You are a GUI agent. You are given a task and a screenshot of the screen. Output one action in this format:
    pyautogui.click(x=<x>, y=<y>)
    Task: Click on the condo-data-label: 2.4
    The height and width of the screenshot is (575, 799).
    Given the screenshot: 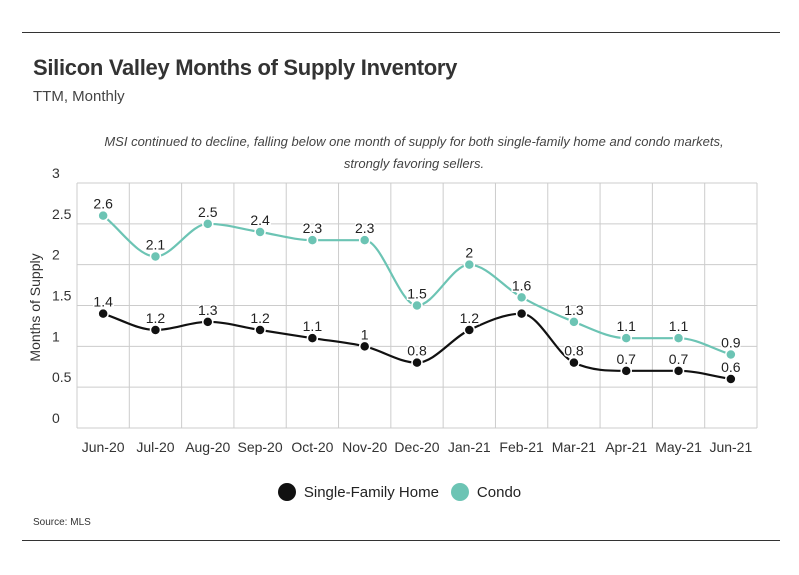 What is the action you would take?
    pyautogui.click(x=260, y=220)
    